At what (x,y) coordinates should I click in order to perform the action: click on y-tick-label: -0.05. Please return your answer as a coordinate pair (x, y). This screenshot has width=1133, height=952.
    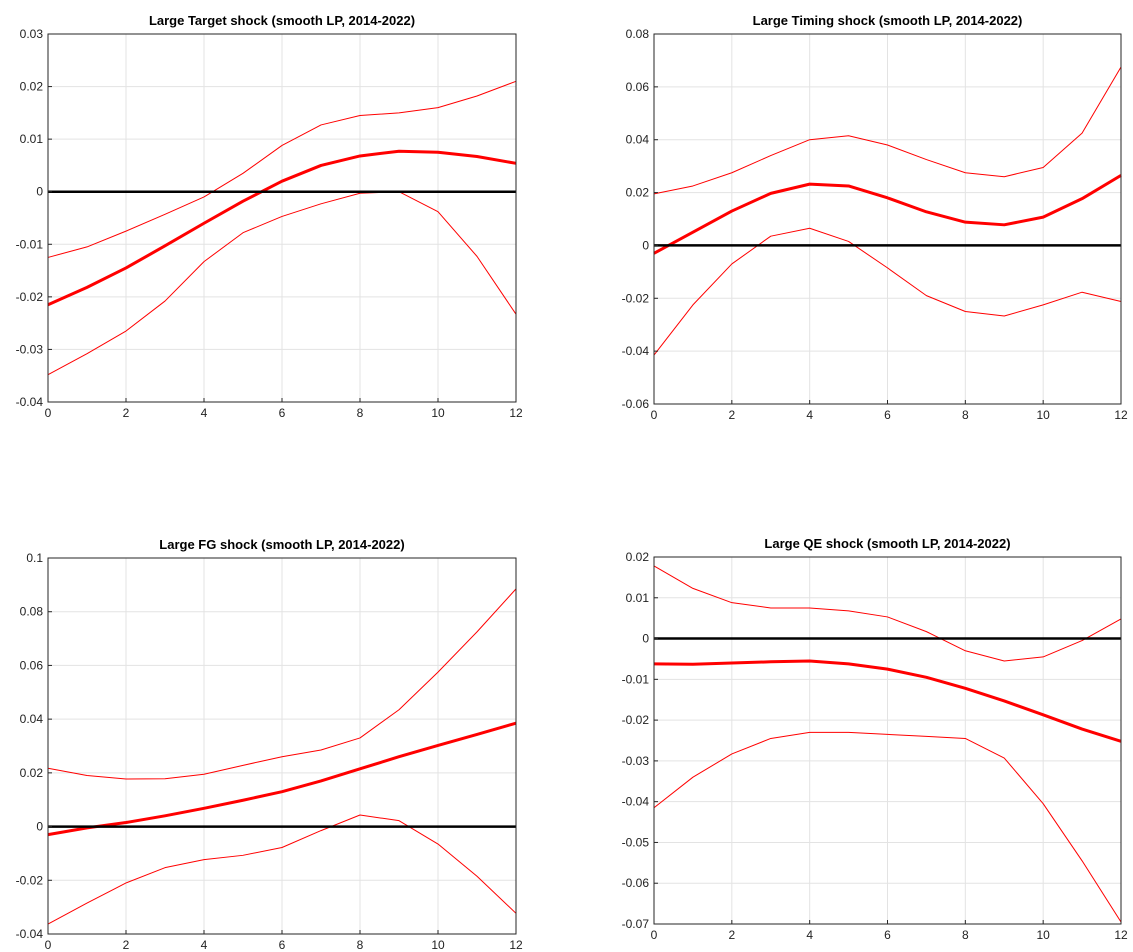
    Looking at the image, I should click on (636, 842).